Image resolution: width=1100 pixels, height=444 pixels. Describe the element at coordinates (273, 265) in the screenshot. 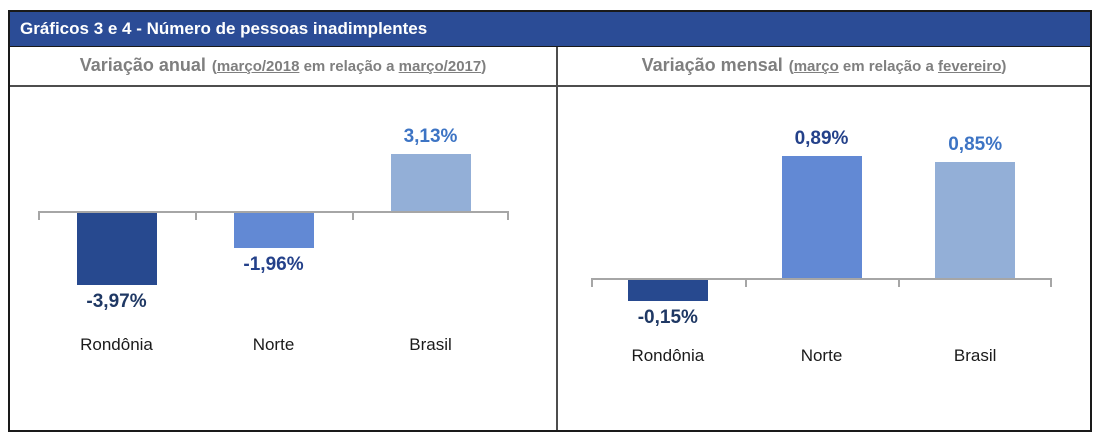

I see `value-label: -1,96%` at that location.